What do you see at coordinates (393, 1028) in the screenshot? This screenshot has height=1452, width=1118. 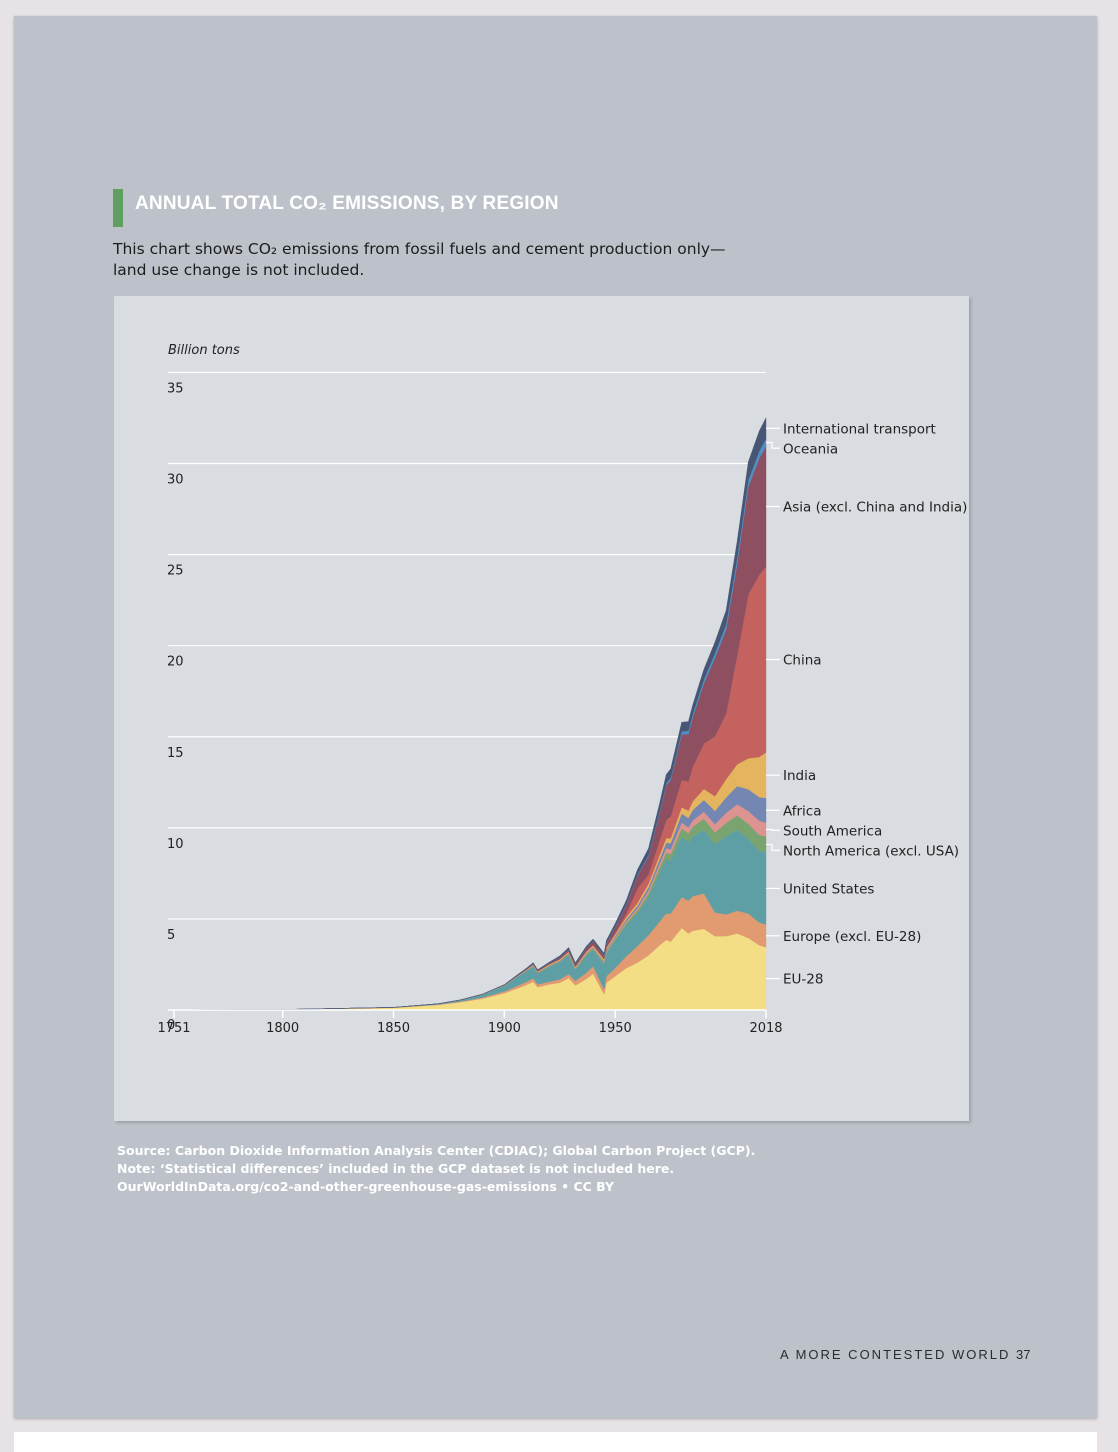 I see `x-tick-label: 1850` at bounding box center [393, 1028].